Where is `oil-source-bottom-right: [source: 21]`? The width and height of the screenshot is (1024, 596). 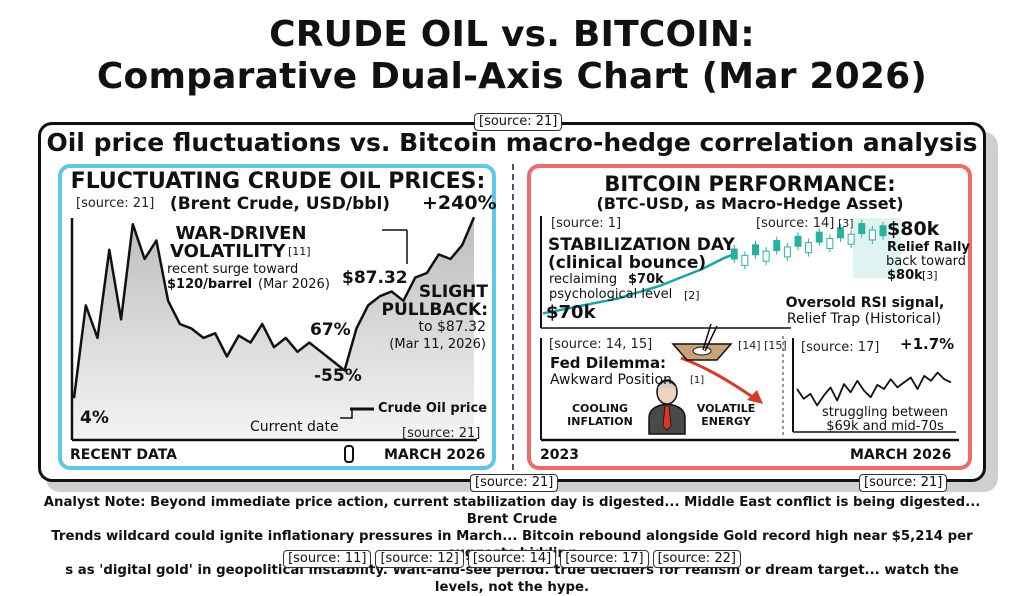 oil-source-bottom-right: [source: 21] is located at coordinates (441, 433).